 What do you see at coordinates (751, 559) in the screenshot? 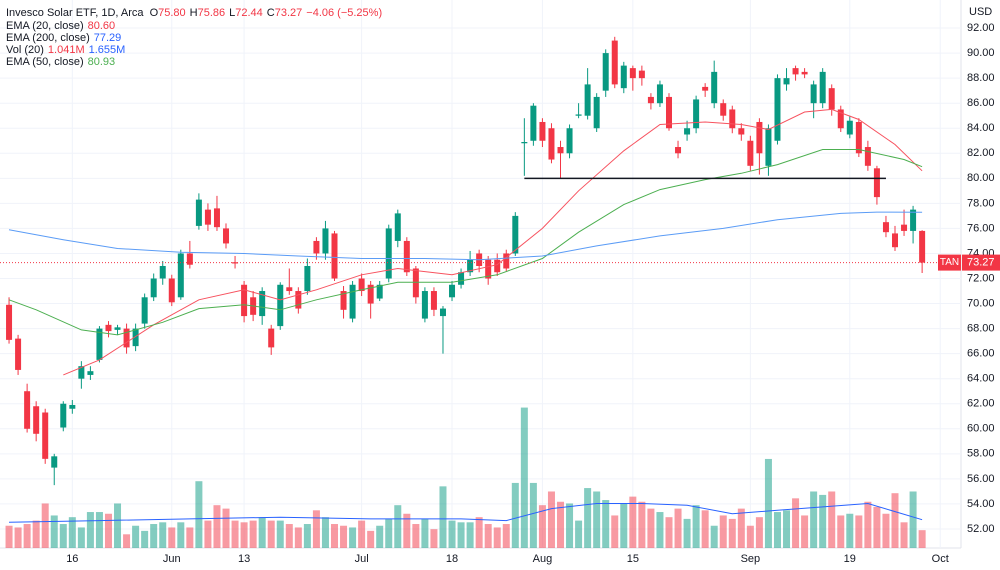
I see `x-tick-label: Sep` at bounding box center [751, 559].